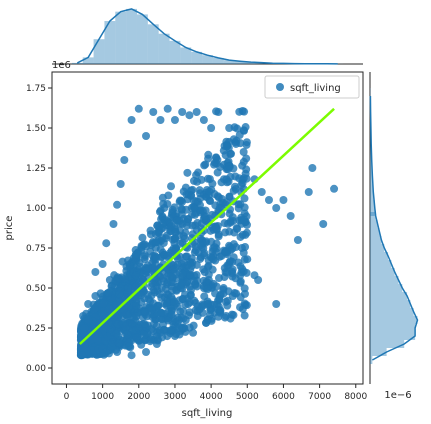 The image size is (431, 424). Describe the element at coordinates (207, 36) in the screenshot. I see `marginal-x-kde` at that location.